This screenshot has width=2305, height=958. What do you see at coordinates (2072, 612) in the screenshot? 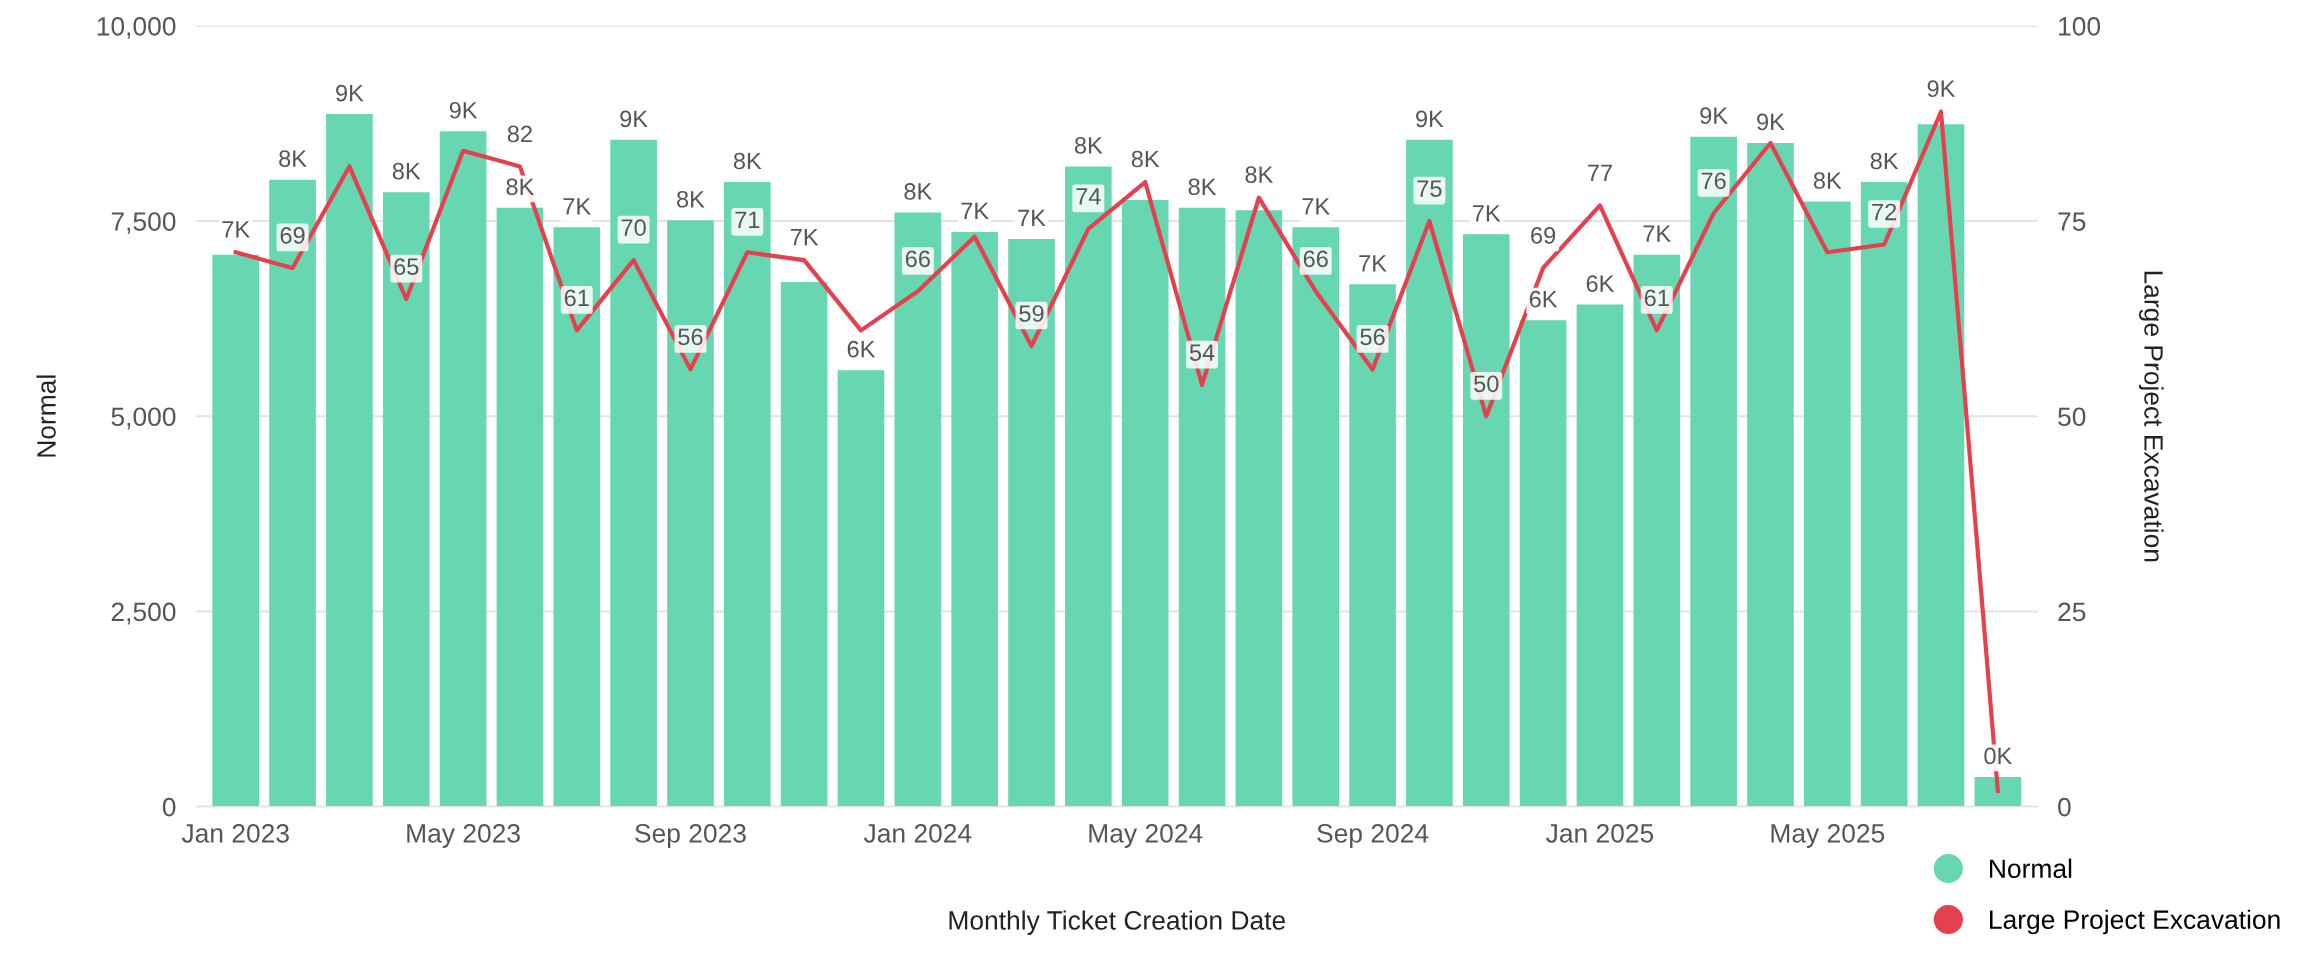
I see `y2-tick-label: 25` at bounding box center [2072, 612].